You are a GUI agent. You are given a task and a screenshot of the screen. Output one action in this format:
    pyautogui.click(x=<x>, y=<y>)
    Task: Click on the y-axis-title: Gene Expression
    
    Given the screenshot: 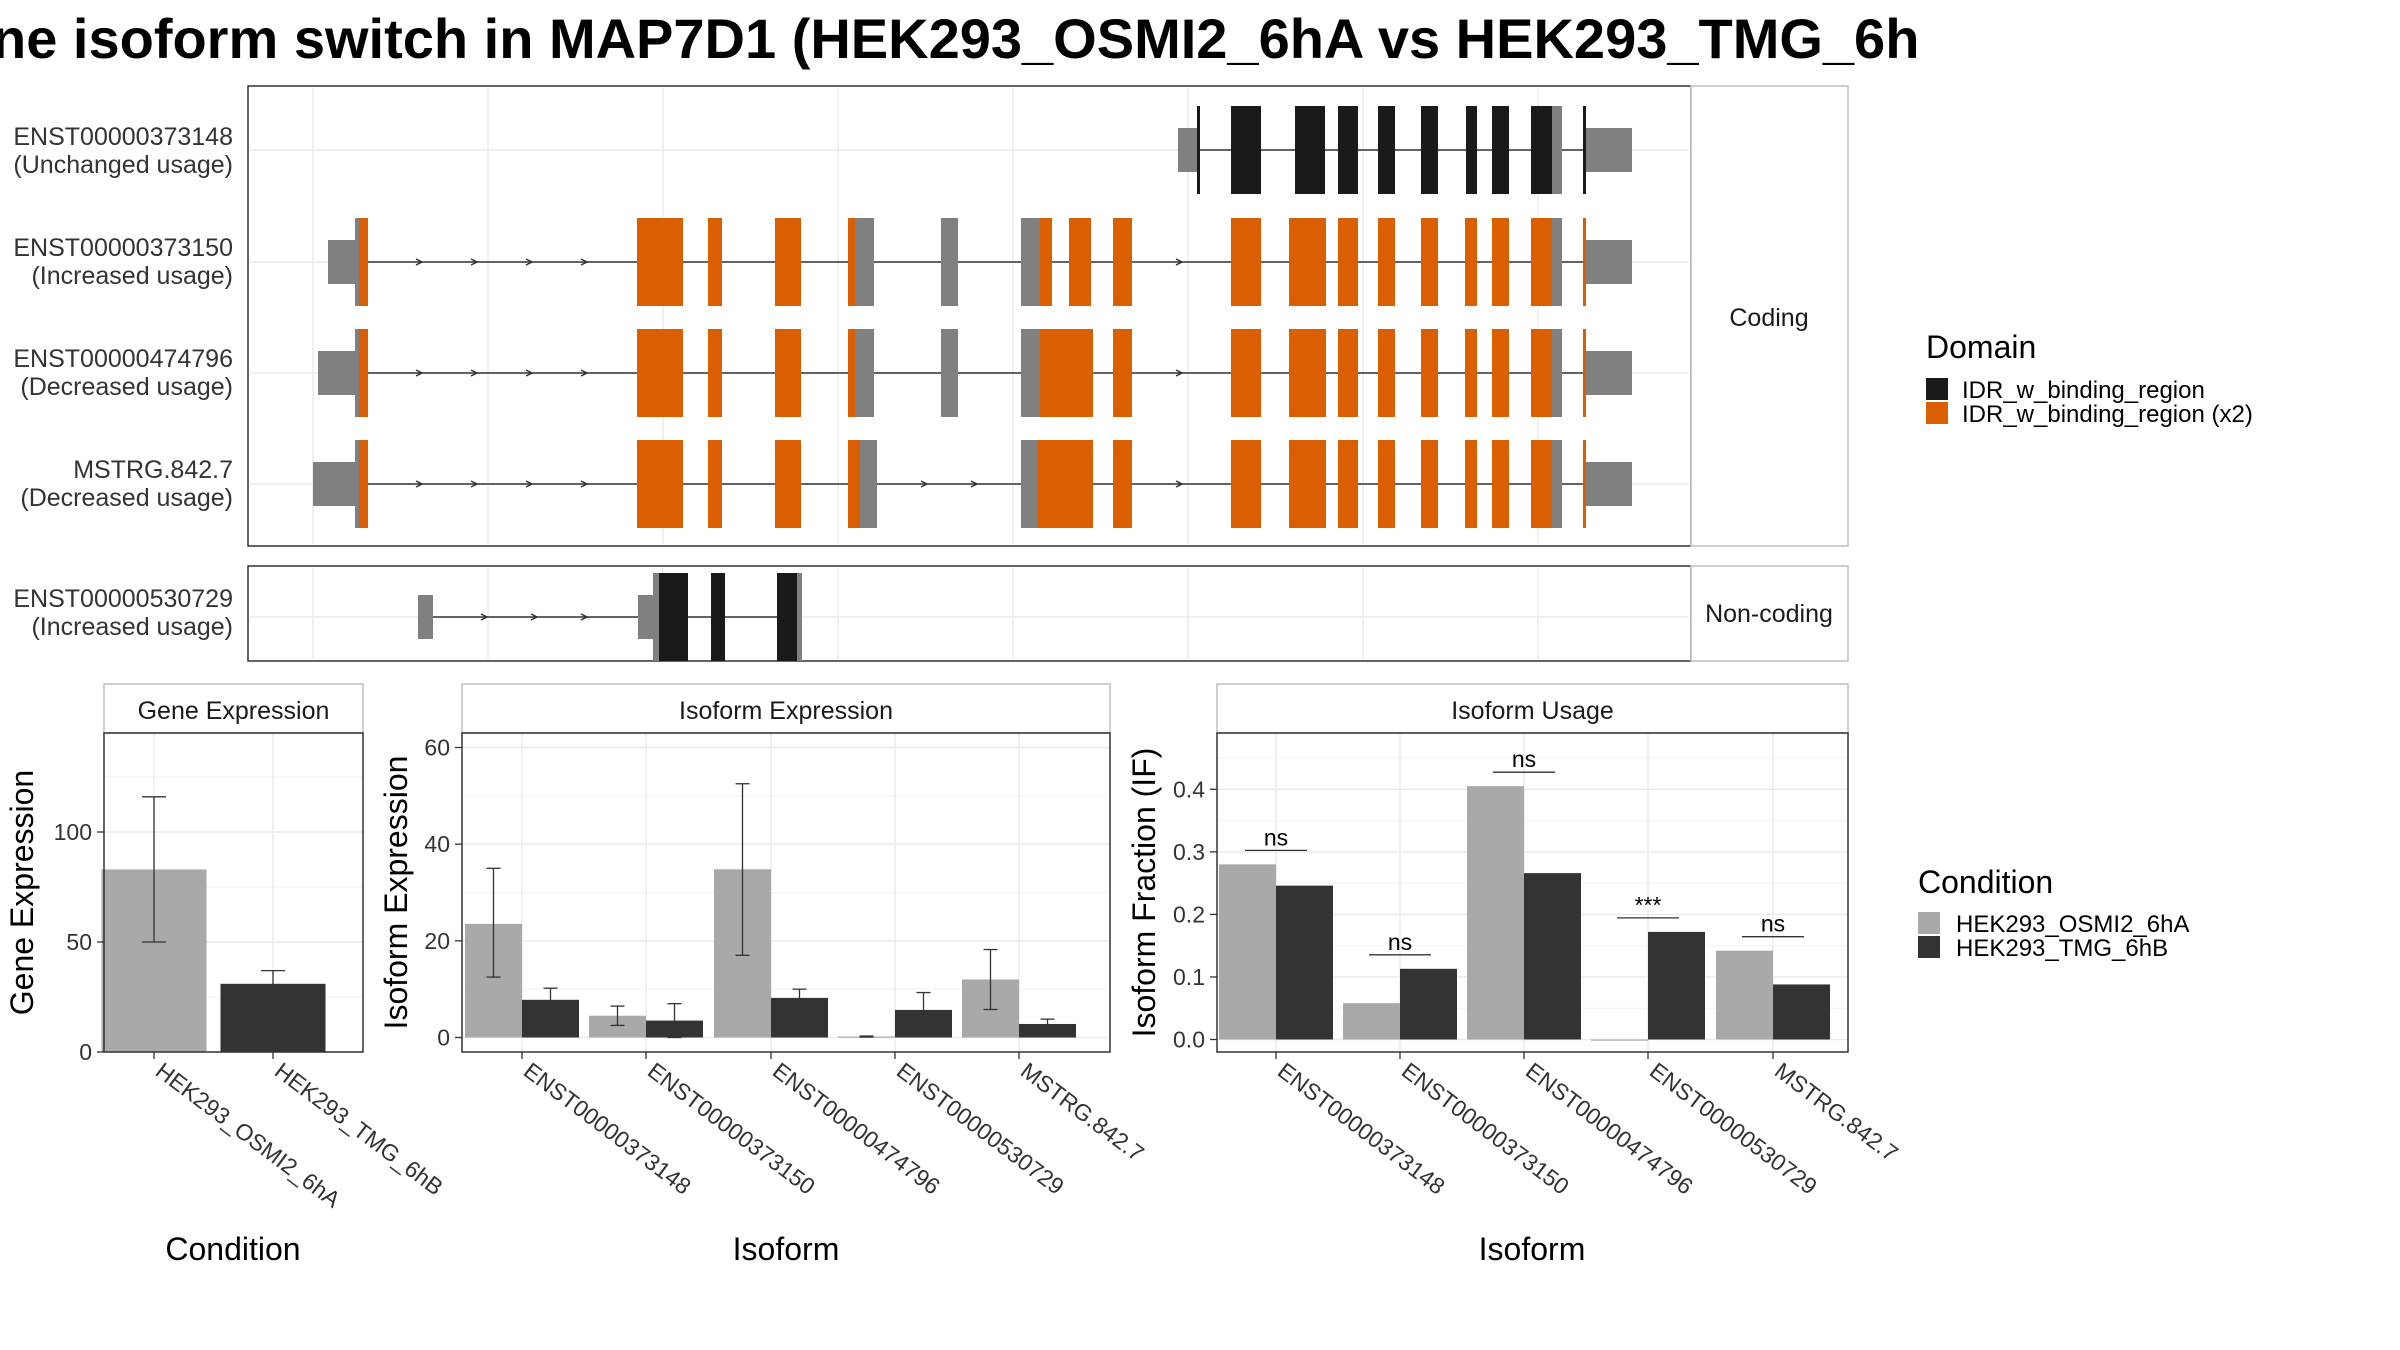 What is the action you would take?
    pyautogui.click(x=22, y=892)
    